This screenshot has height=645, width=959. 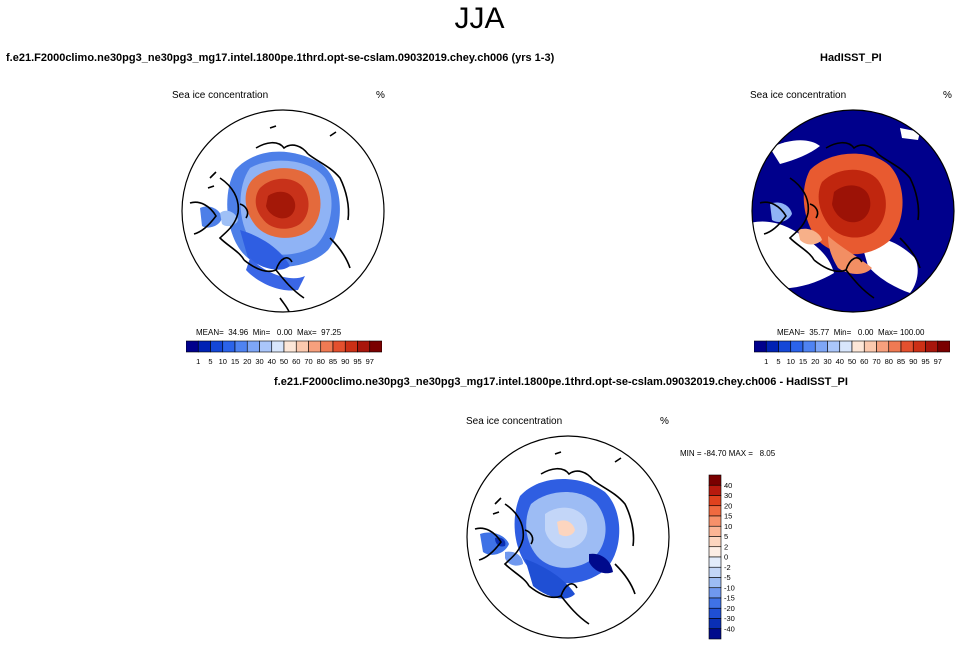 What do you see at coordinates (270, 218) in the screenshot?
I see `model-coastlines` at bounding box center [270, 218].